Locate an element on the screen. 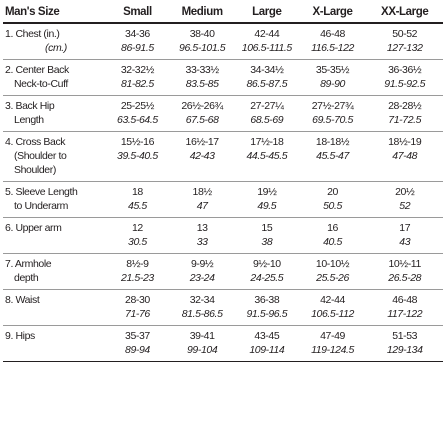 The width and height of the screenshot is (447, 430). inch-value: 9-9½ is located at coordinates (202, 264).